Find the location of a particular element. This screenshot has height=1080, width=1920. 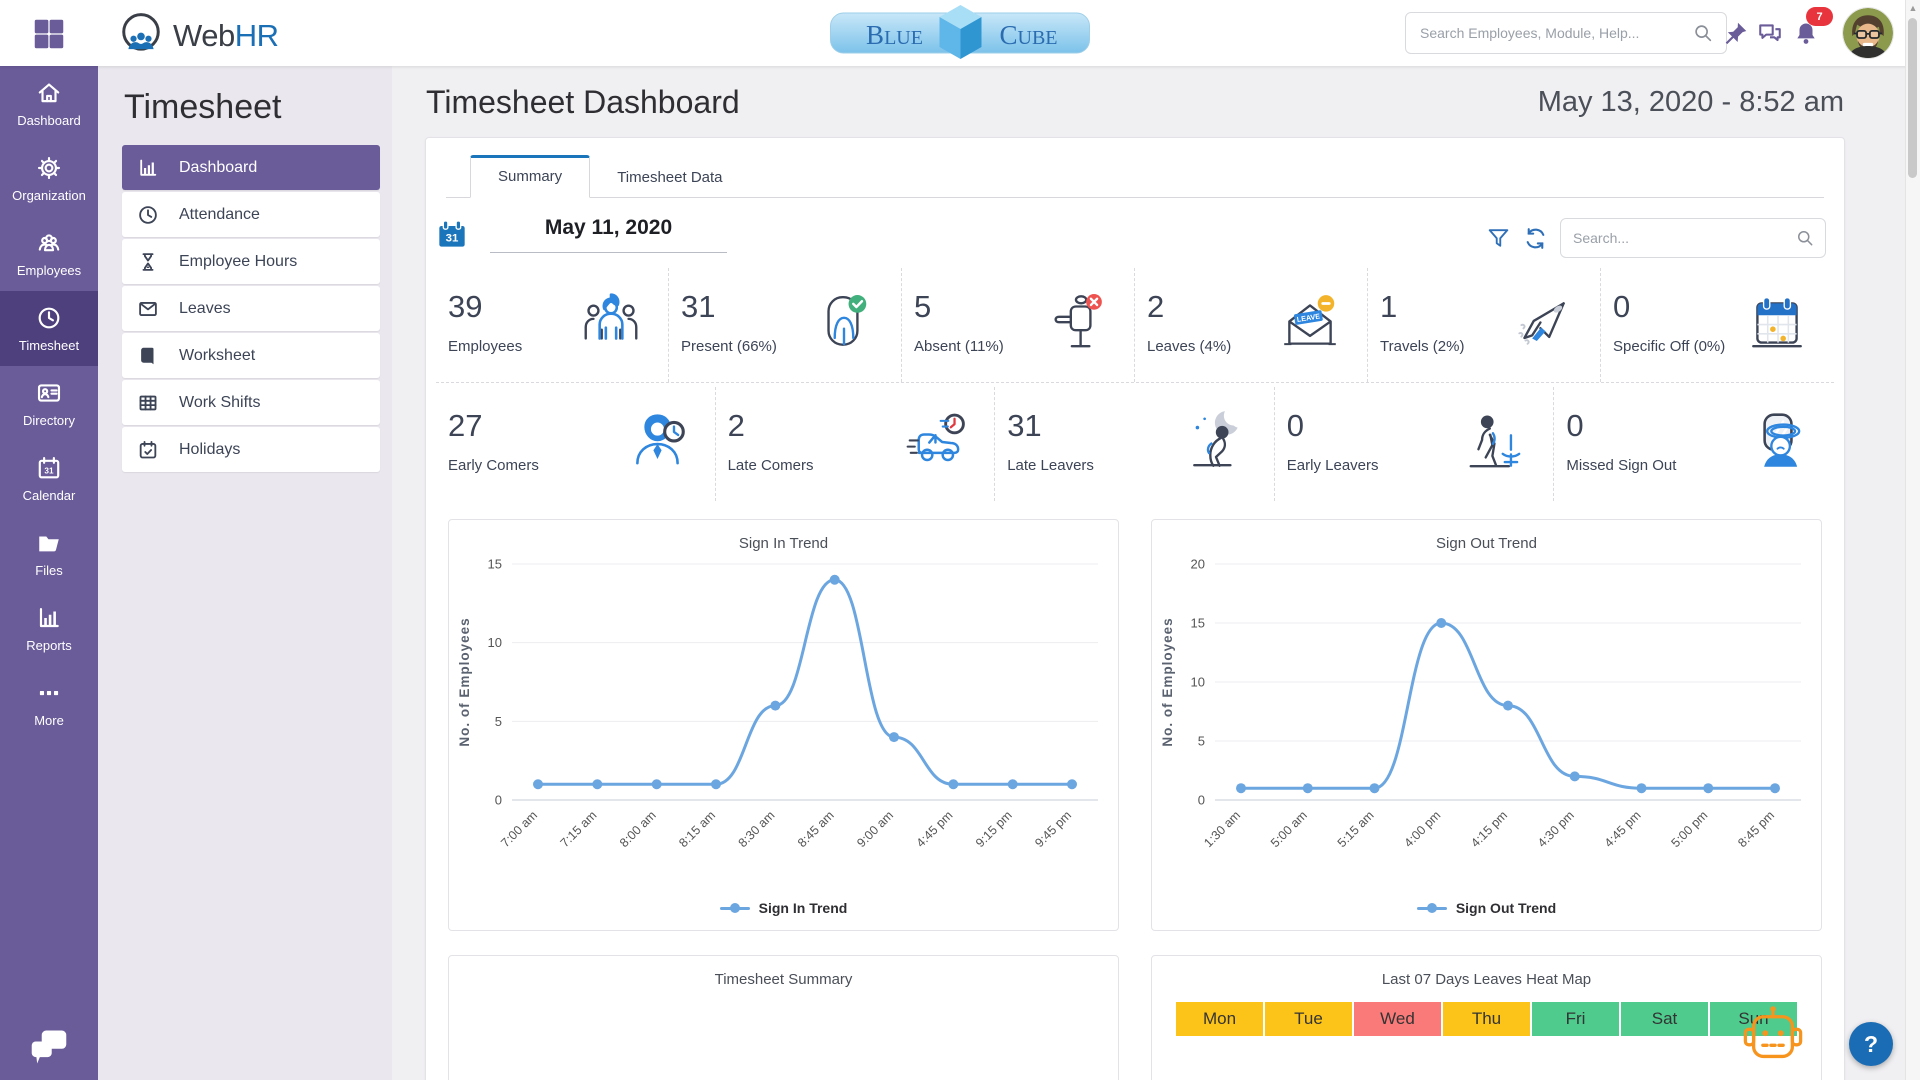

stat-value: 31 is located at coordinates (698, 306).